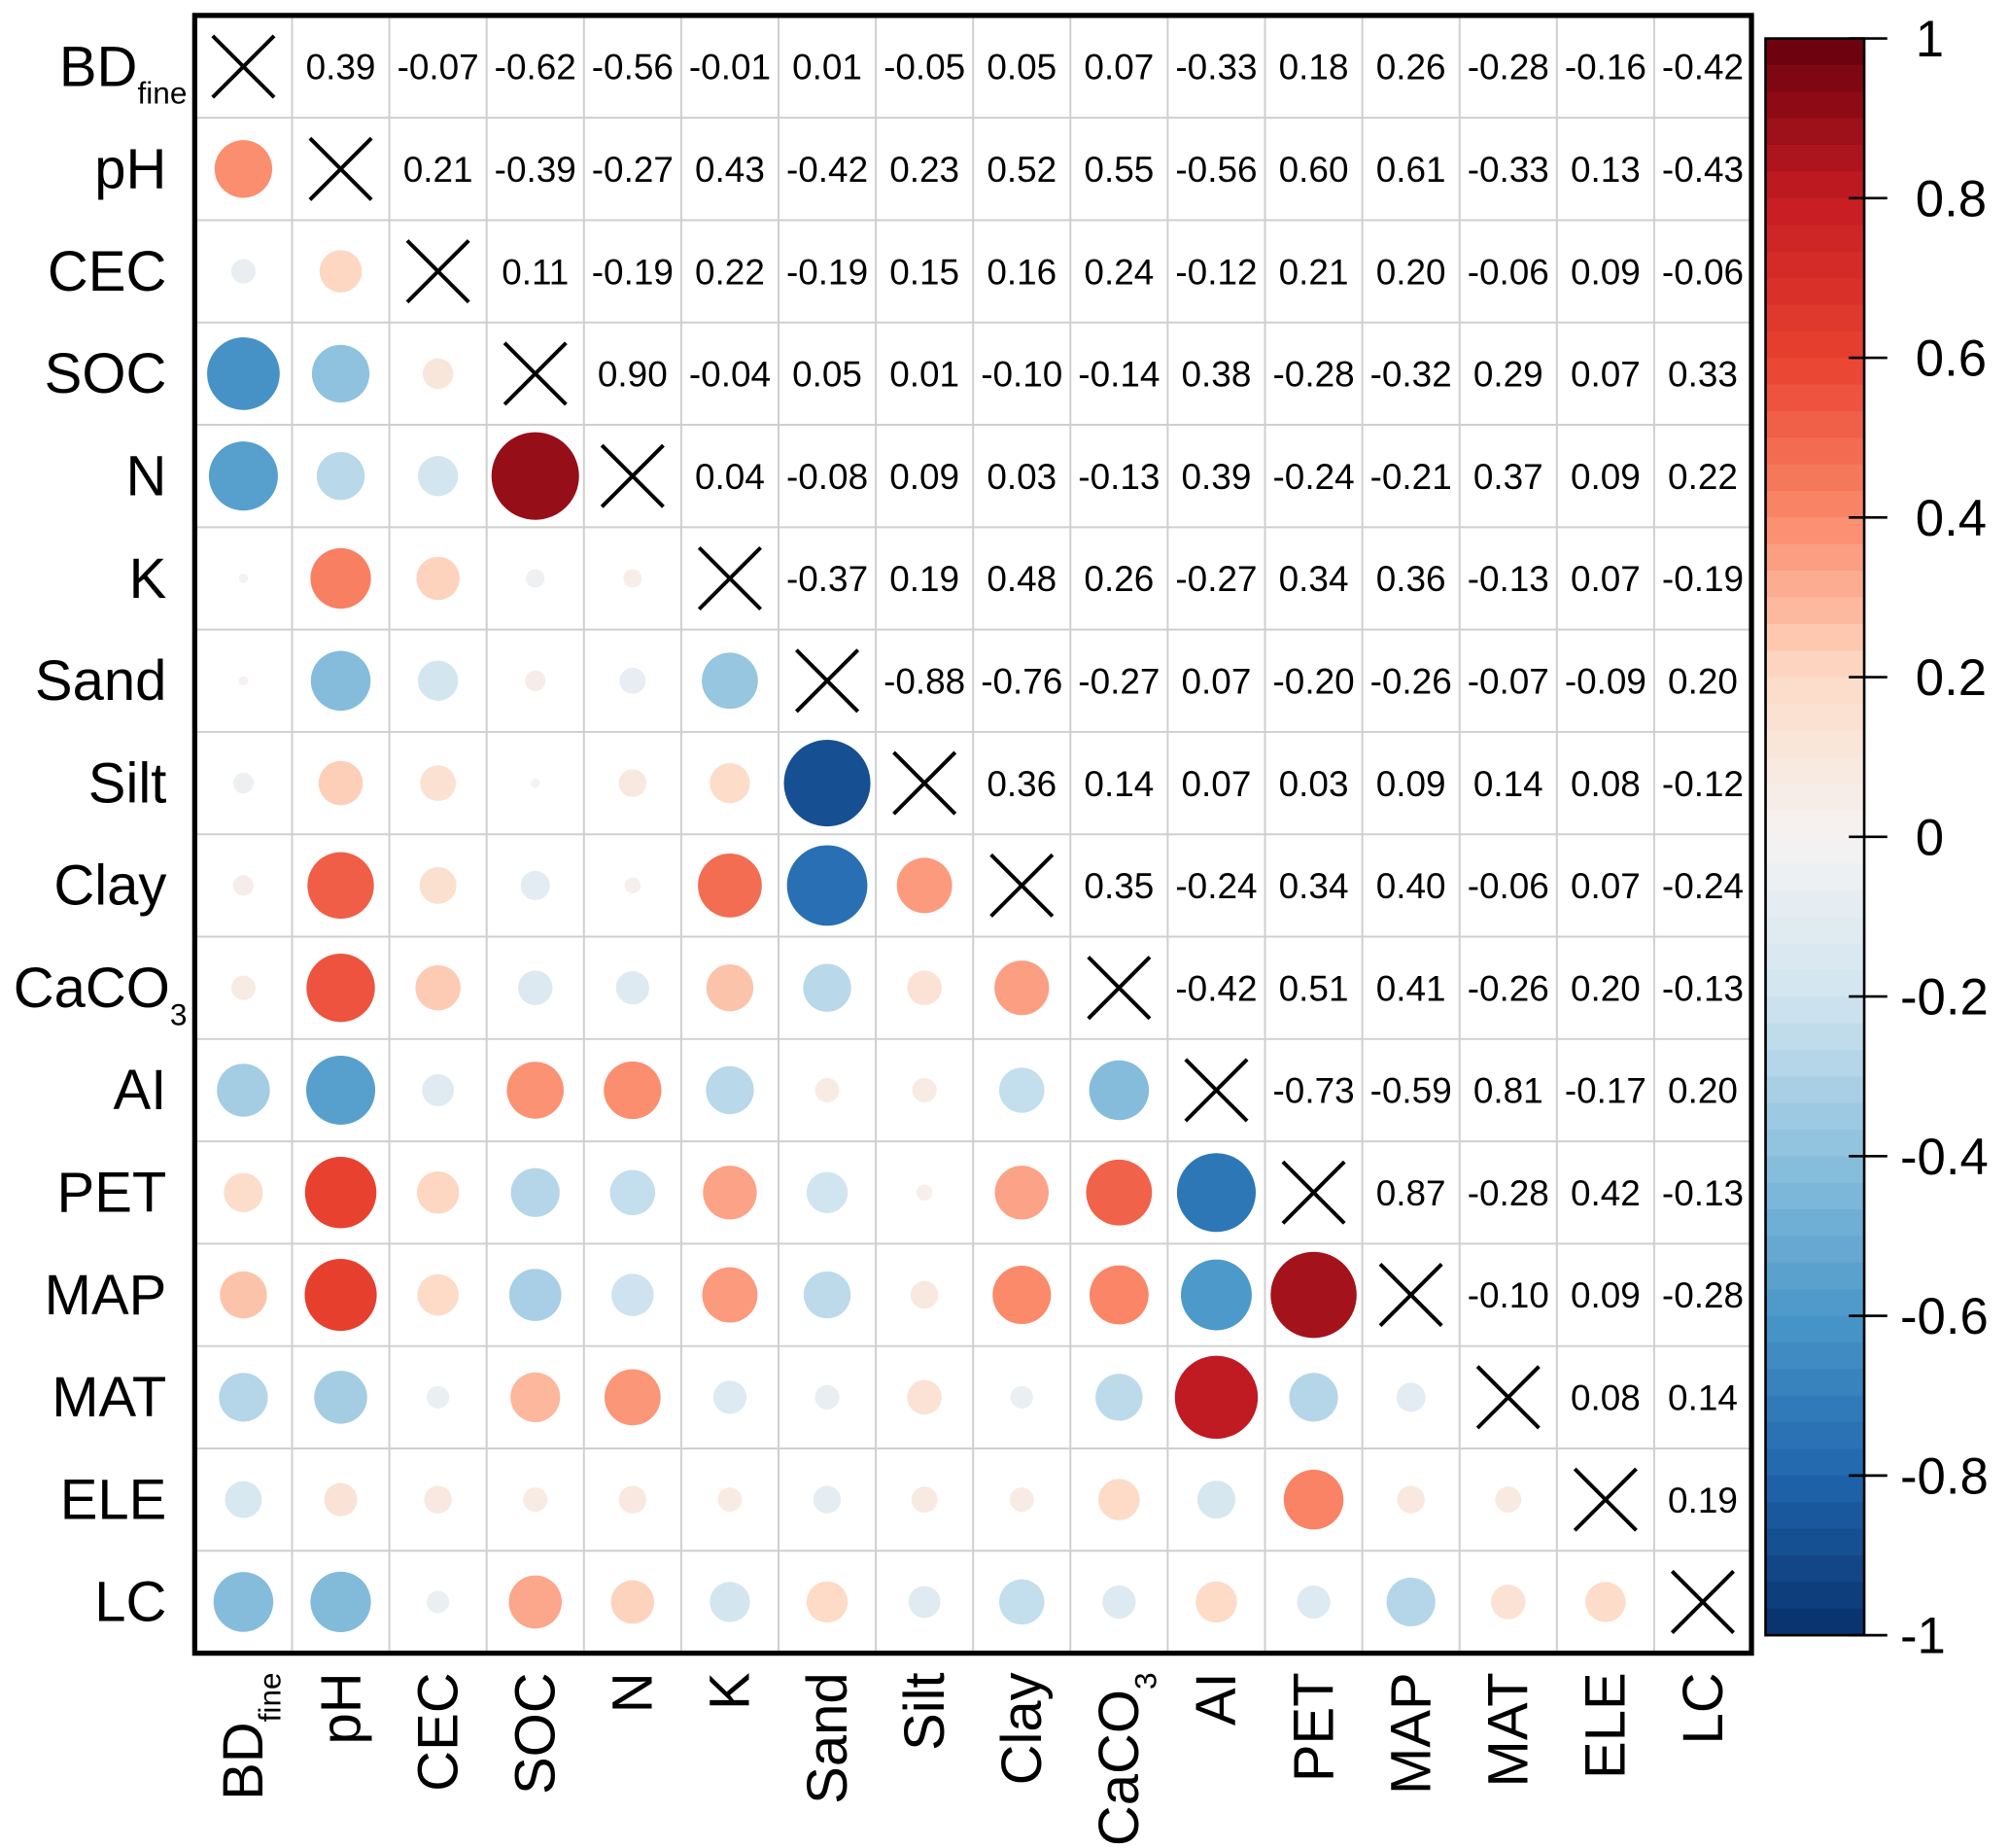 The image size is (2009, 1848). I want to click on correlation-label: 0.19, so click(1703, 1500).